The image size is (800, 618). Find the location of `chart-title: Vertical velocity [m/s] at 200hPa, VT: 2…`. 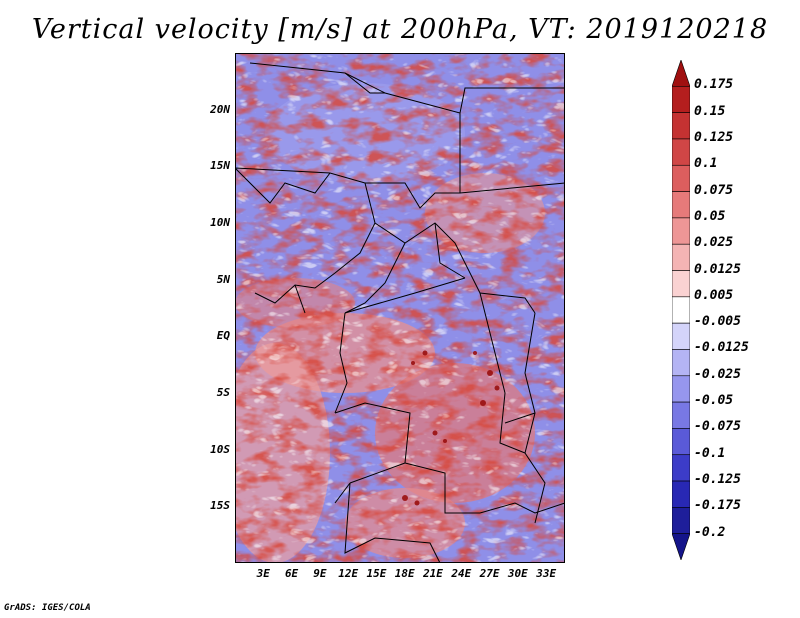

chart-title: Vertical velocity [m/s] at 200hPa, VT: 2… is located at coordinates (400, 29).